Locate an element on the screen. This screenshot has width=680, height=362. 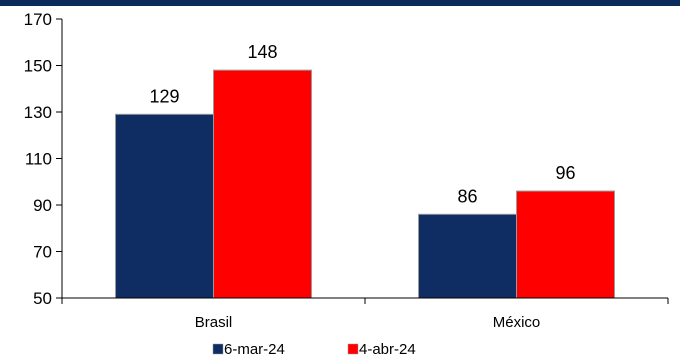
y-tick-label: 170 is located at coordinates (38, 19).